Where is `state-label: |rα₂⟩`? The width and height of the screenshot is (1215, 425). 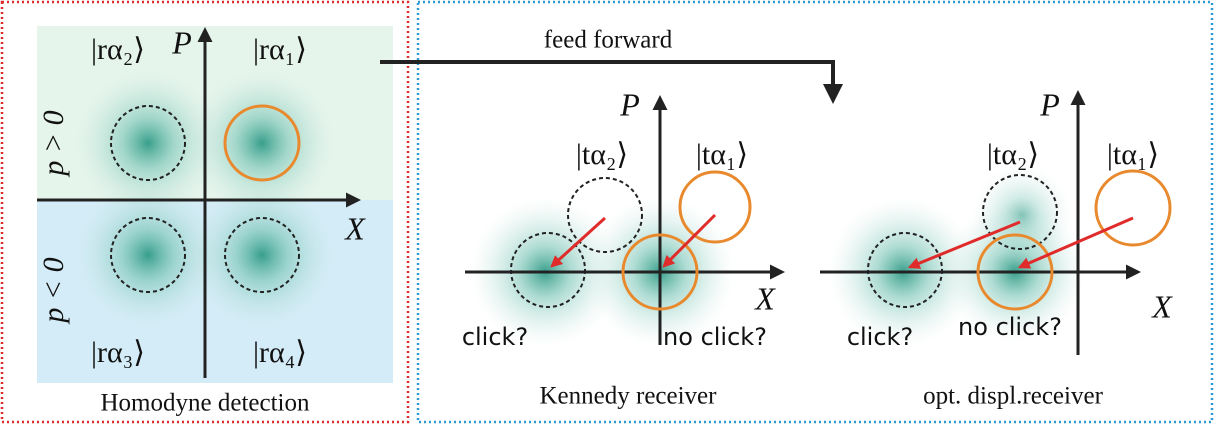
state-label: |rα₂⟩ is located at coordinates (118, 49).